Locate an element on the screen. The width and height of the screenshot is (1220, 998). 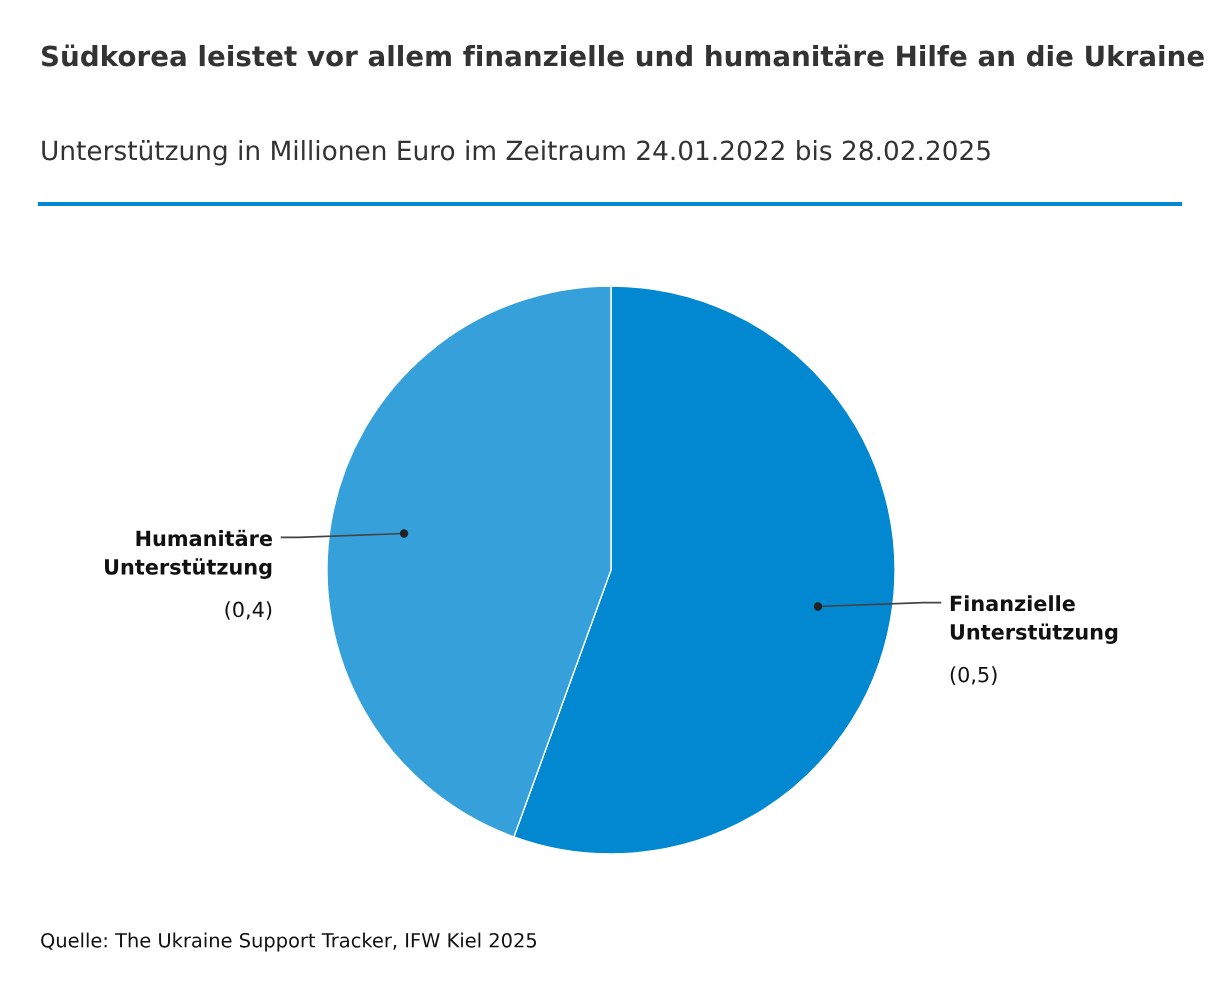
slice-label: Humanitäre Unterstützung is located at coordinates (189, 554).